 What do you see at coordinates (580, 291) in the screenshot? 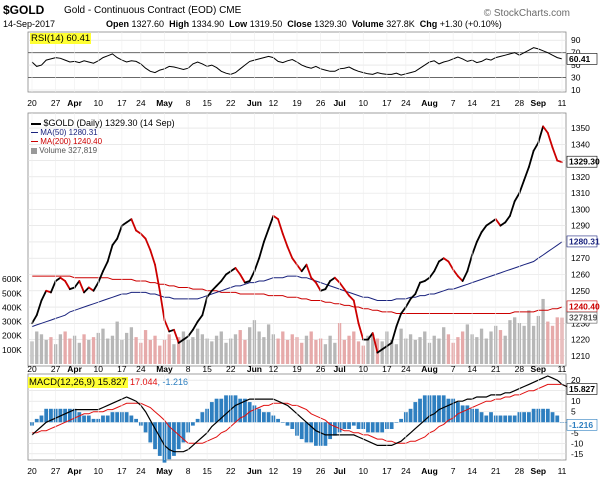
I see `price-tick-label: 1250` at bounding box center [580, 291].